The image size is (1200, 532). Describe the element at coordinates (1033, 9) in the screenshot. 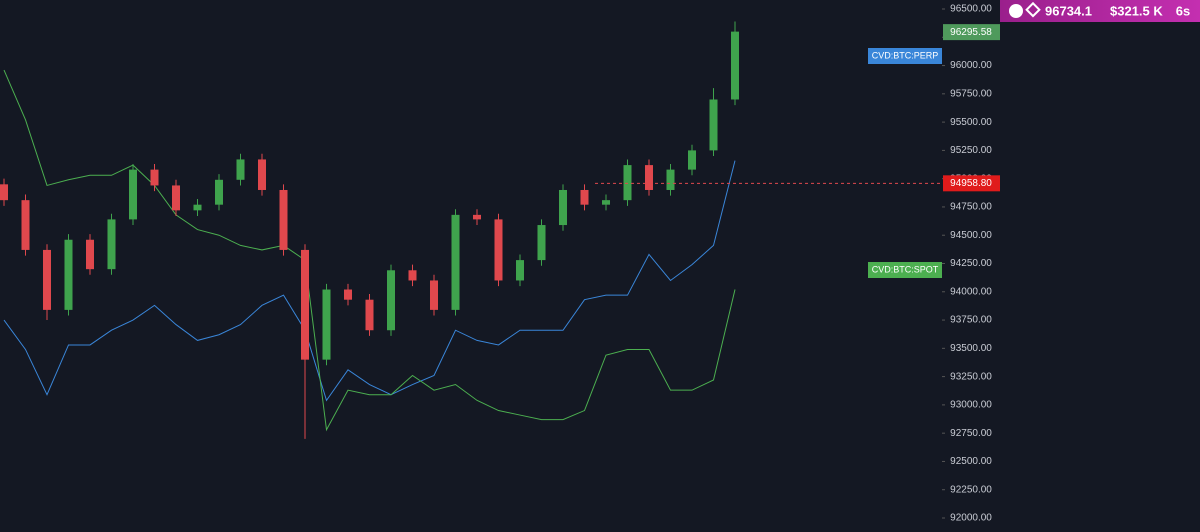

I see `exchange-icon` at that location.